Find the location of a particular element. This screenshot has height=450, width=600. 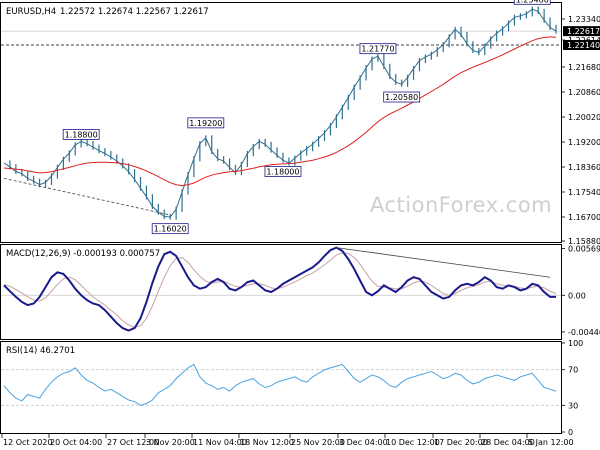

price-label: 1.18000 is located at coordinates (282, 172).